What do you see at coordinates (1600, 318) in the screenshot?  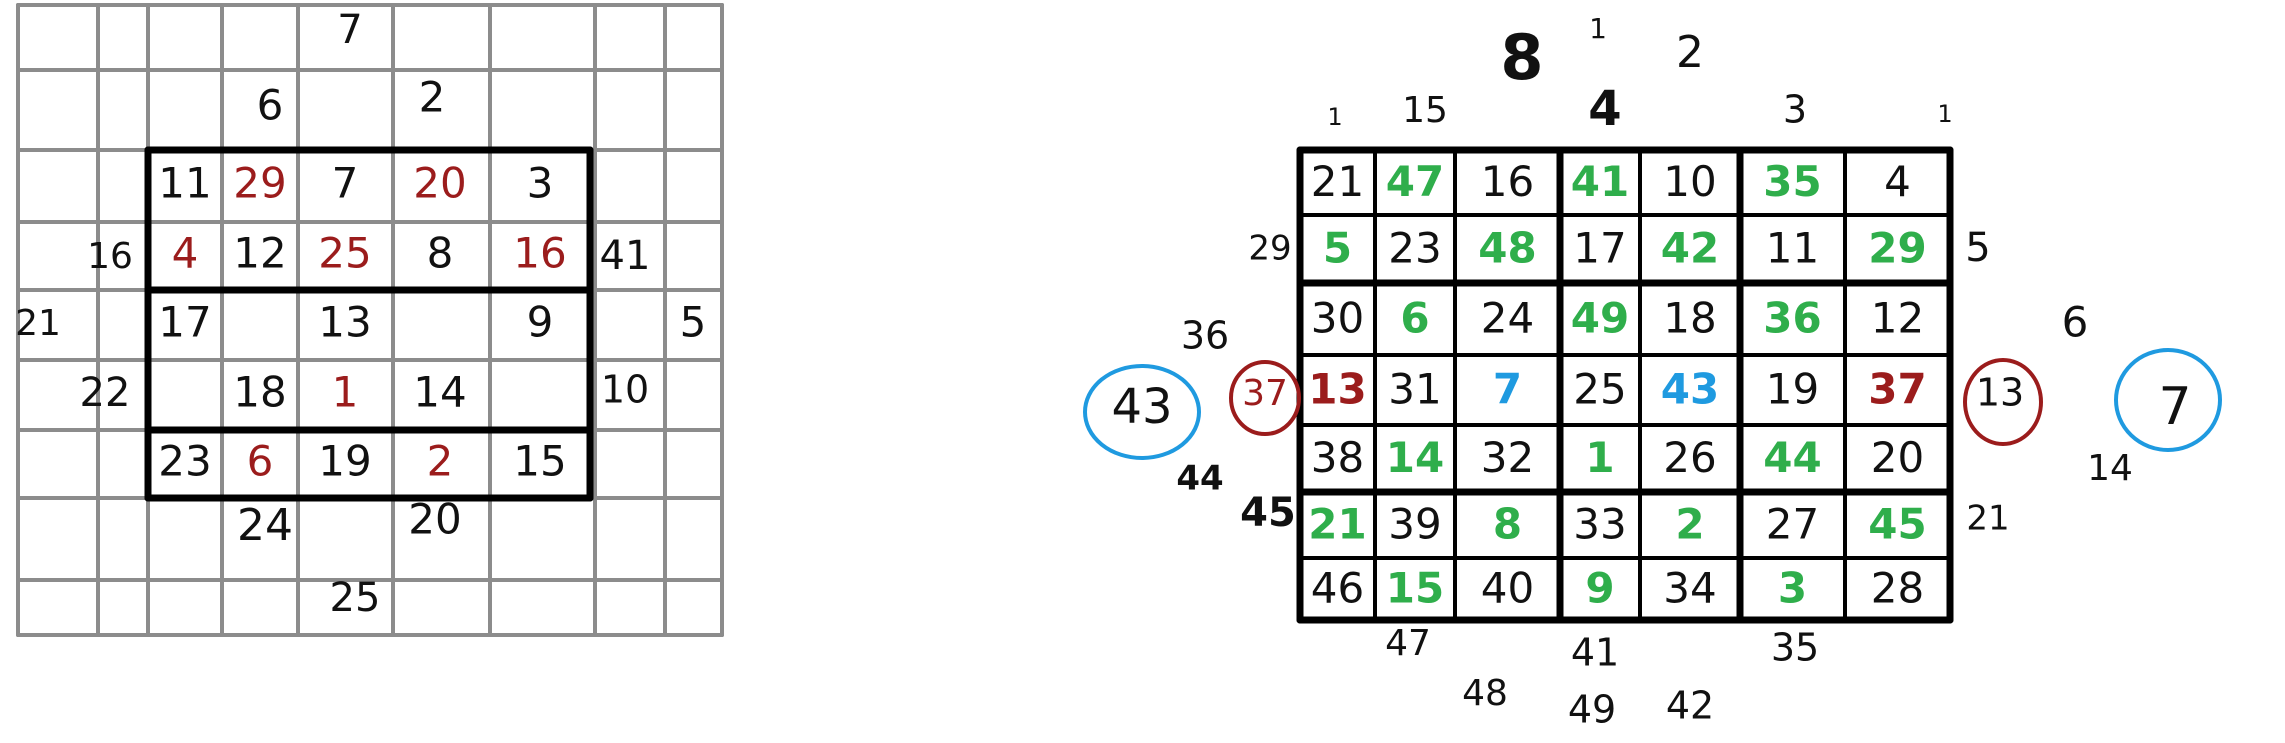 I see `right-cell-value: 49` at bounding box center [1600, 318].